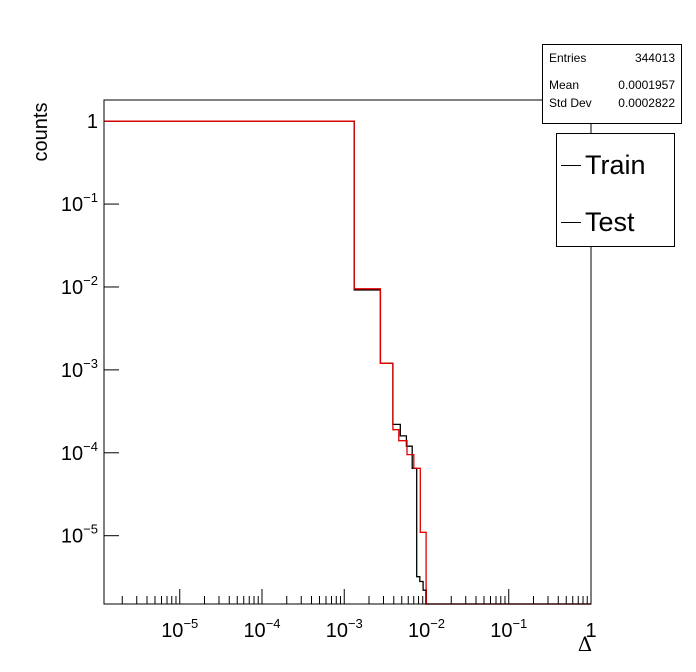 The height and width of the screenshot is (672, 696). What do you see at coordinates (378, 629) in the screenshot?
I see `x-tick-labels: 10⁻⁵ 10⁻⁴ 10⁻³ 10⁻² 10⁻¹ 1` at bounding box center [378, 629].